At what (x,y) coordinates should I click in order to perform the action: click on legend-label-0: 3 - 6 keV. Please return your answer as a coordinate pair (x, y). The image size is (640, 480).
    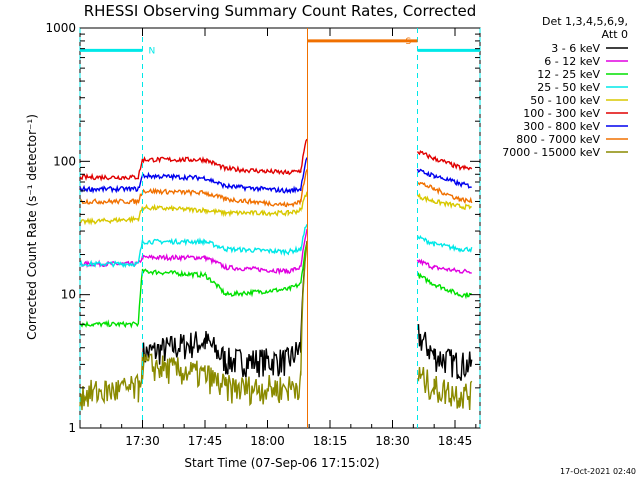
    Looking at the image, I should click on (575, 48).